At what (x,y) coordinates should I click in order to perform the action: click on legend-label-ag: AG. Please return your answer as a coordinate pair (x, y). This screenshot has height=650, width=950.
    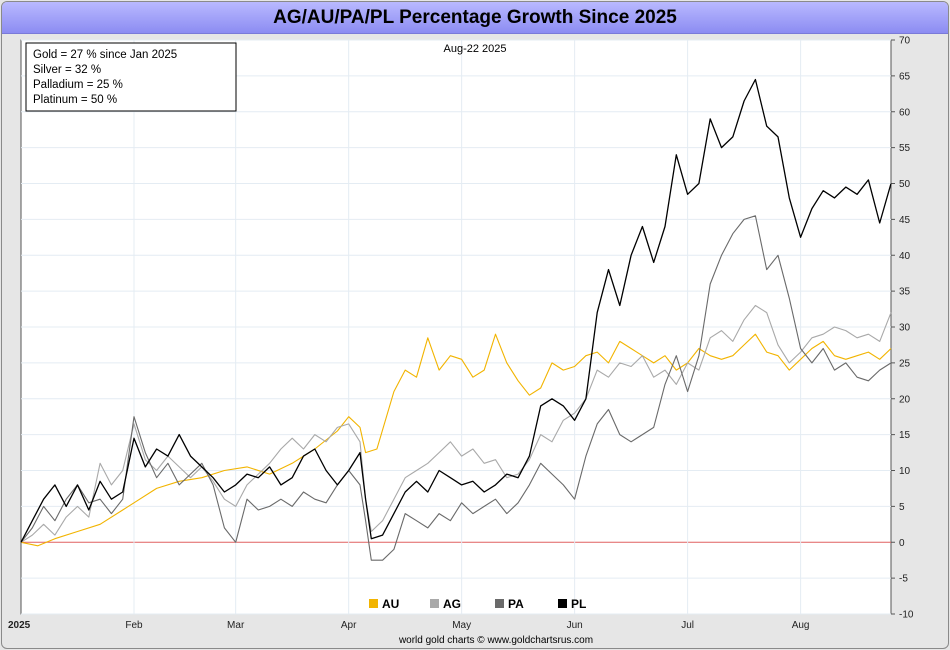
    Looking at the image, I should click on (452, 604).